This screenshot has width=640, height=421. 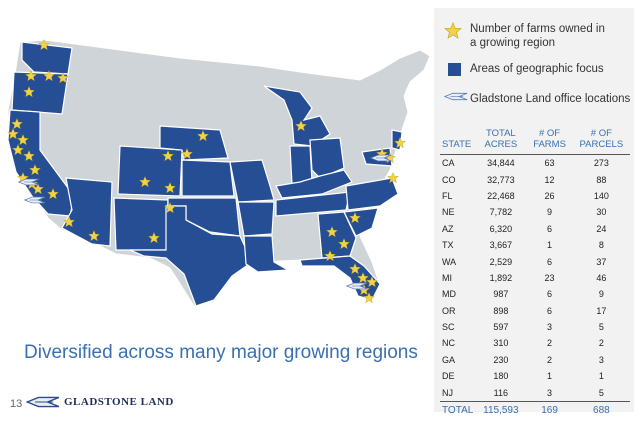 What do you see at coordinates (501, 359) in the screenshot?
I see `cell-acres: 230` at bounding box center [501, 359].